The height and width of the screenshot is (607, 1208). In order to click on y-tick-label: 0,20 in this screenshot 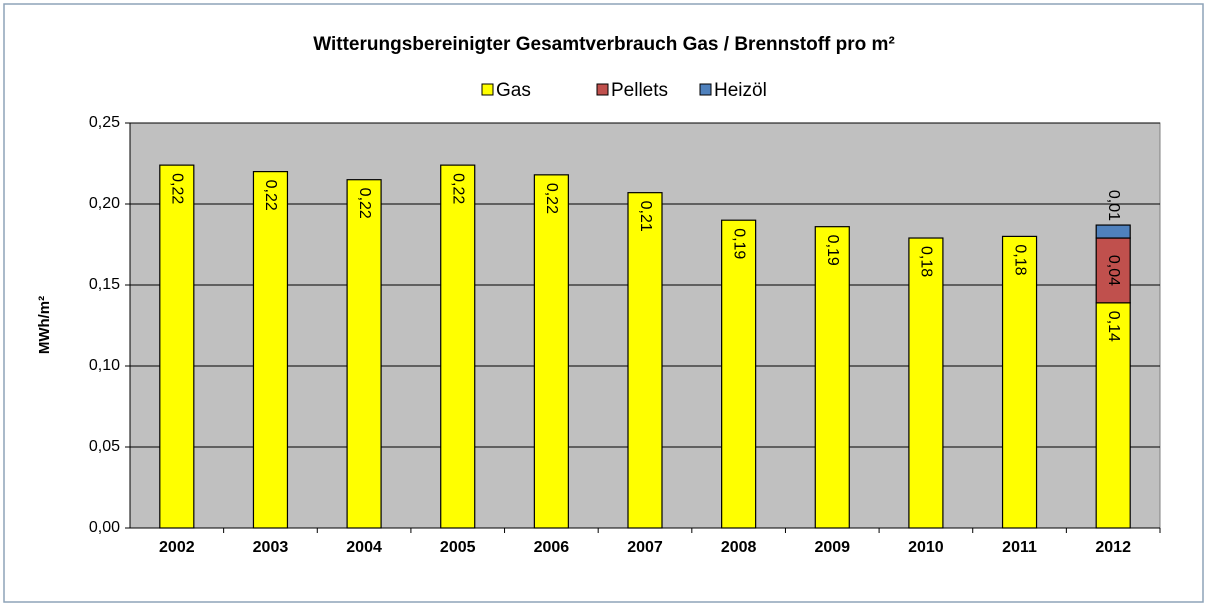, I will do `click(104, 203)`.